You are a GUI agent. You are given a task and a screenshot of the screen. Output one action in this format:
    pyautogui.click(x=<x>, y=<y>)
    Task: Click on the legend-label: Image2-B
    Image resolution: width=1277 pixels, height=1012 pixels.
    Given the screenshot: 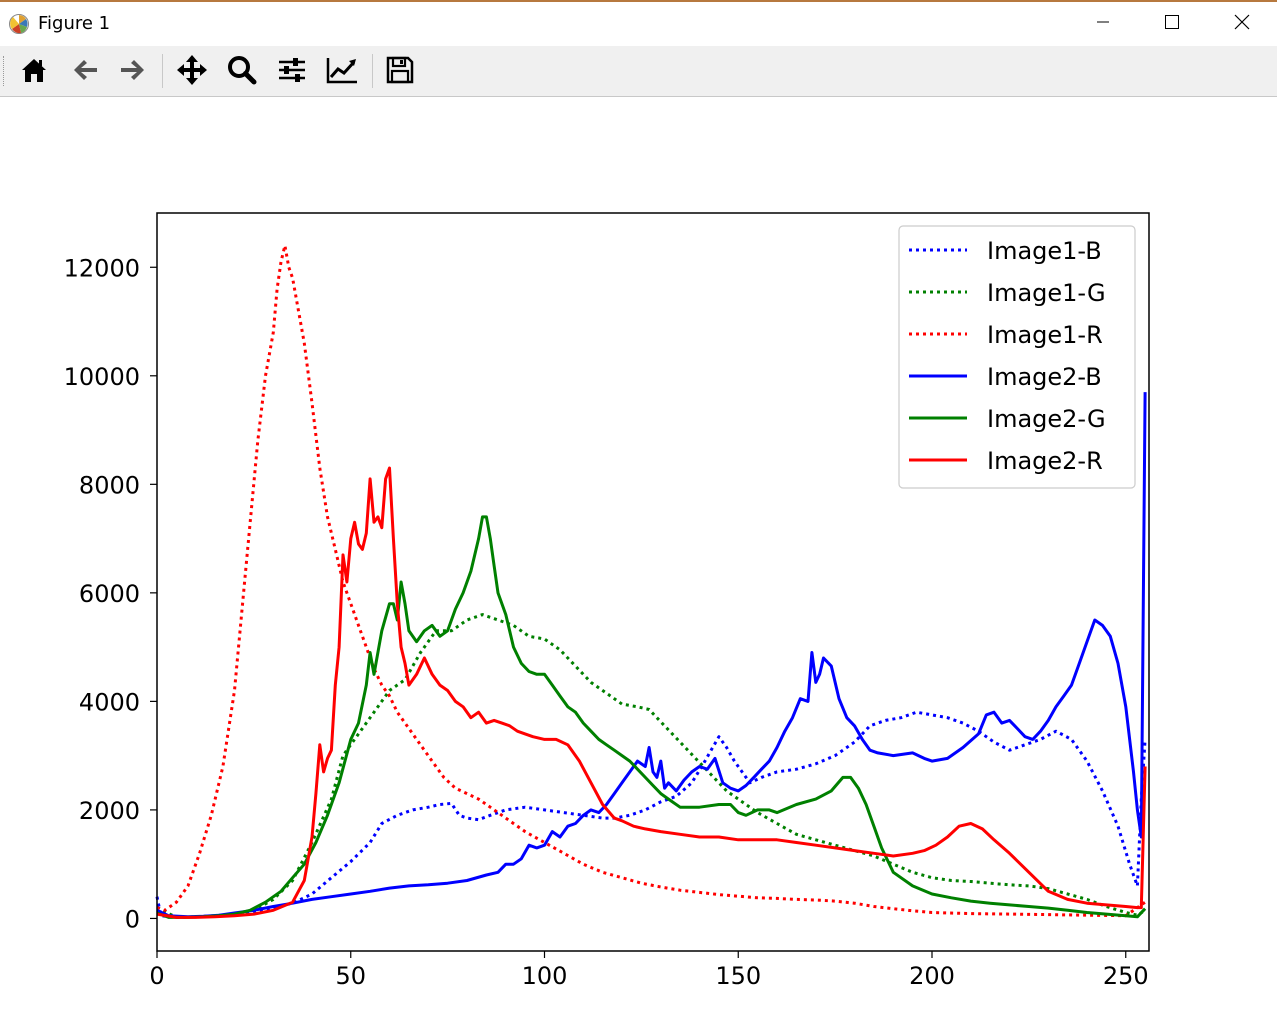 What is the action you would take?
    pyautogui.click(x=1044, y=377)
    